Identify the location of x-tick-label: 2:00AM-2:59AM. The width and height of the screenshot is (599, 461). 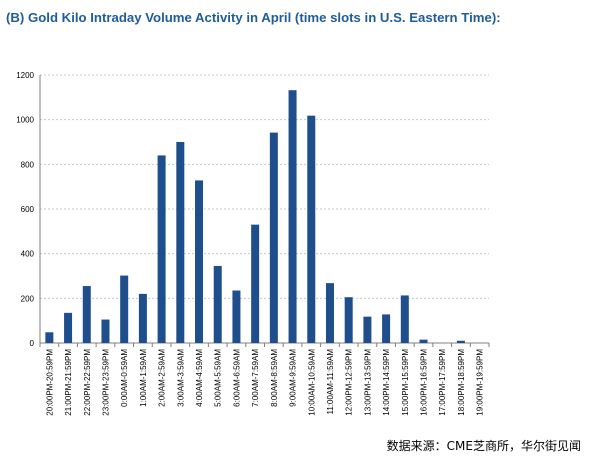
(162, 378).